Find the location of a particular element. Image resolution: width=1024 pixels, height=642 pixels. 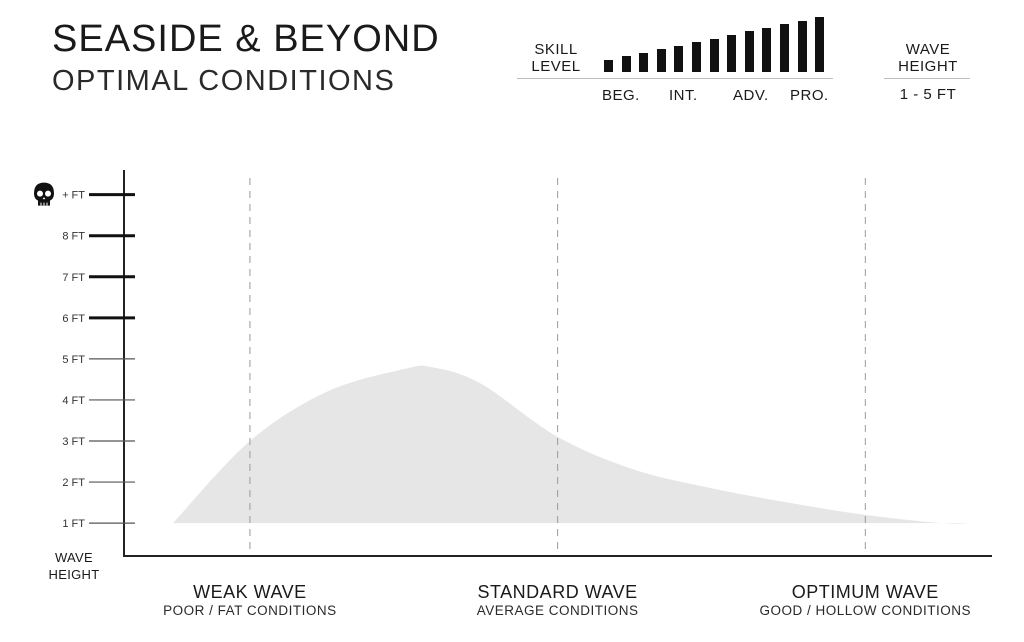

category-description: POOR / FAT CONDITIONS is located at coordinates (250, 610).